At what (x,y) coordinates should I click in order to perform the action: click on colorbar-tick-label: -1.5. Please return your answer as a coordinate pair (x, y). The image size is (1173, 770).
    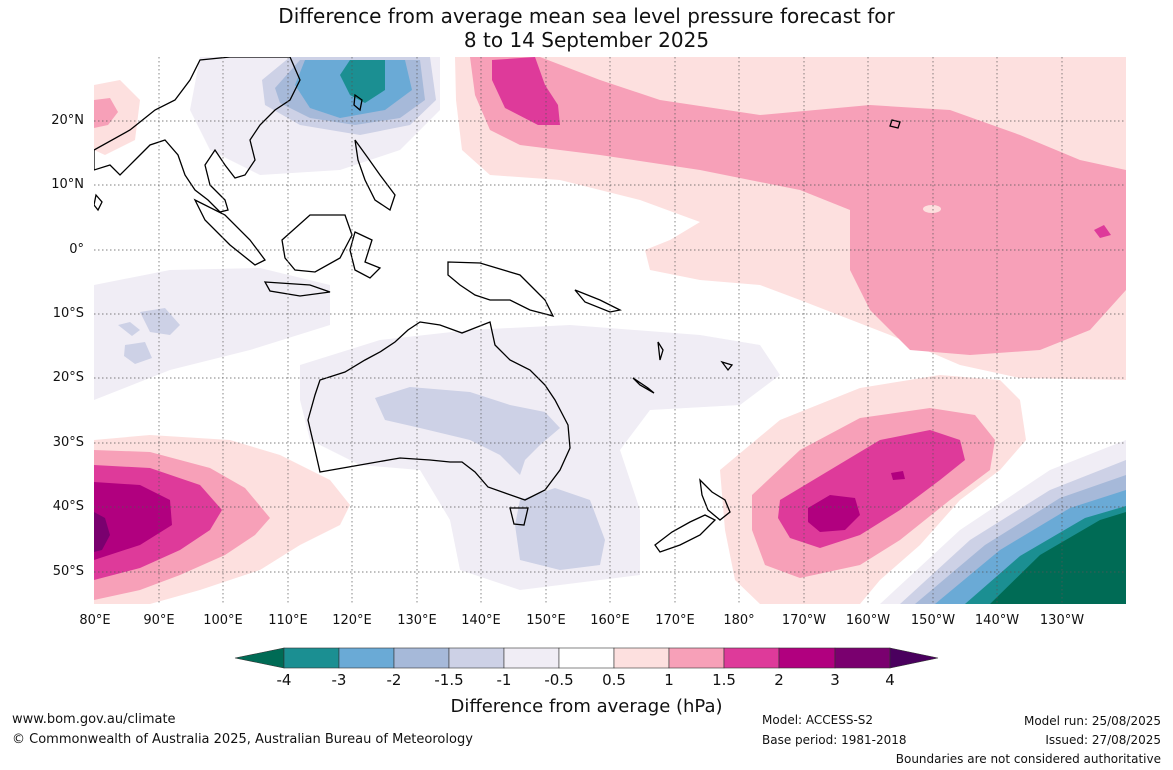
    Looking at the image, I should click on (449, 680).